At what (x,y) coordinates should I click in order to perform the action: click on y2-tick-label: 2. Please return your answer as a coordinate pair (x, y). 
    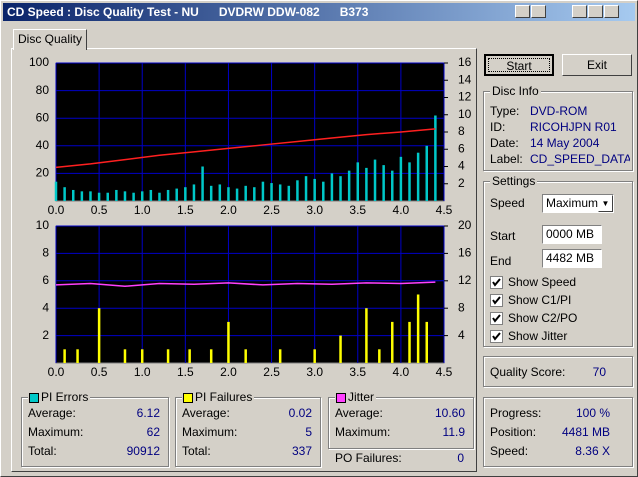
    Looking at the image, I should click on (461, 183).